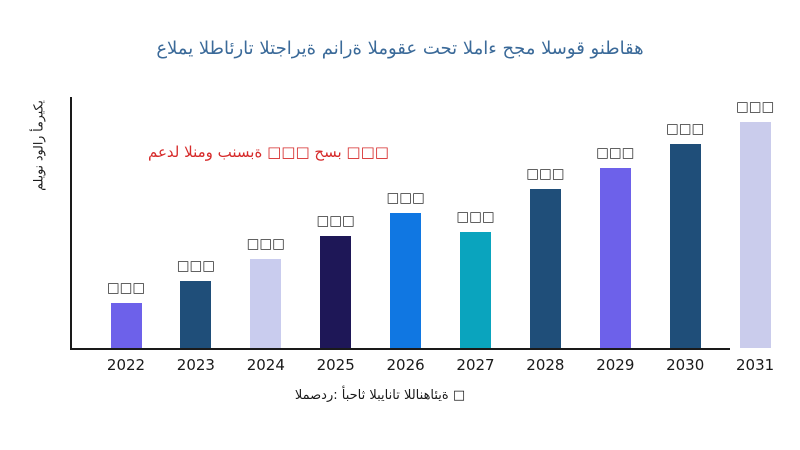  I want to click on bar-2023, so click(196, 314).